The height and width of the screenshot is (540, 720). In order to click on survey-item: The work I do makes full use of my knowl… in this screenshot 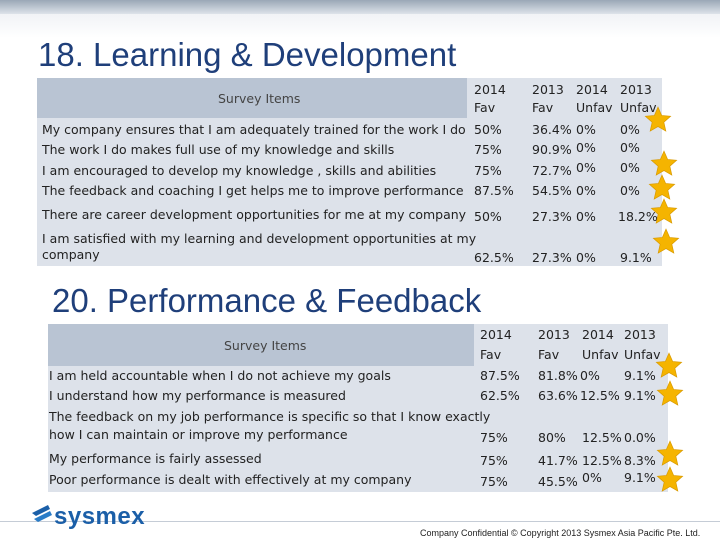, I will do `click(218, 149)`.